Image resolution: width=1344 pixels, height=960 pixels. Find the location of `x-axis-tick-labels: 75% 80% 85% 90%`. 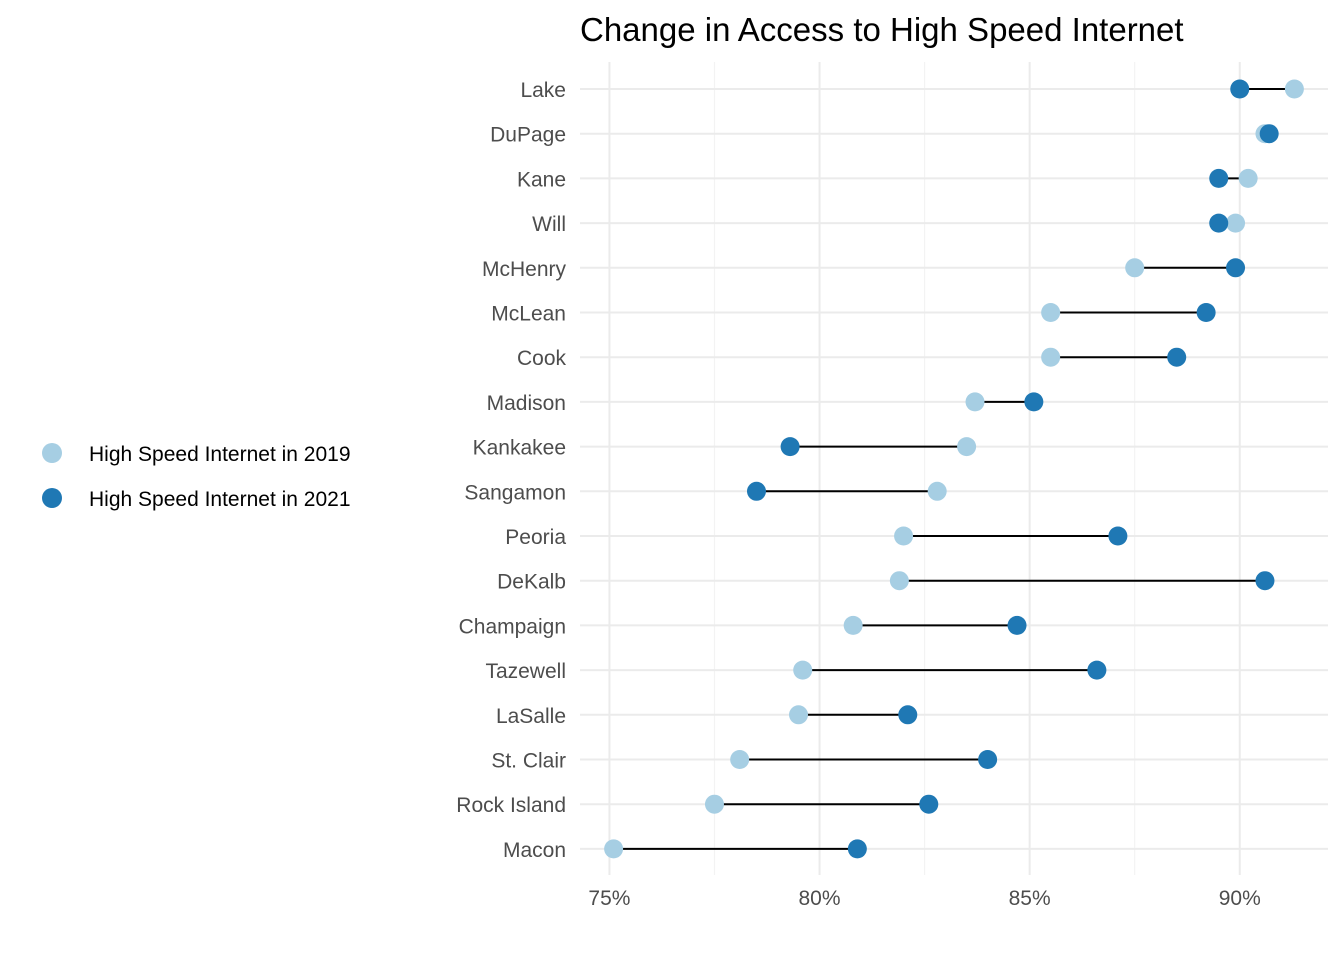

x-axis-tick-labels: 75% 80% 85% 90% is located at coordinates (924, 898).